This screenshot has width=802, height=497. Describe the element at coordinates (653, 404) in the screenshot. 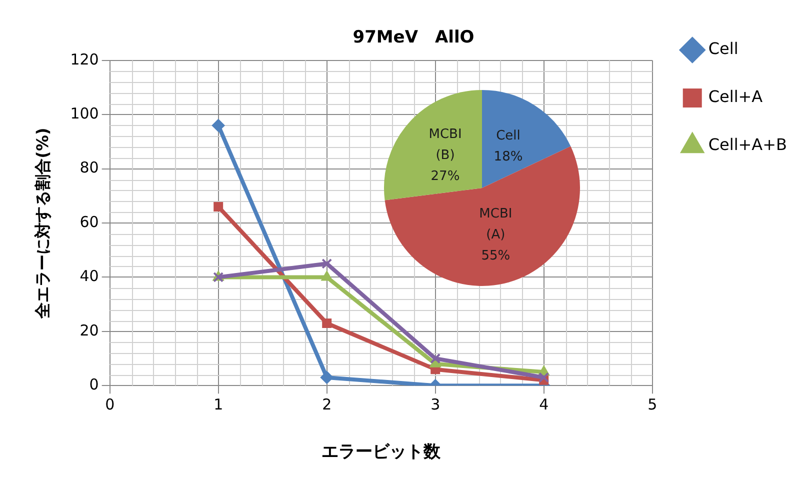

I see `x-tick-label: 5` at that location.